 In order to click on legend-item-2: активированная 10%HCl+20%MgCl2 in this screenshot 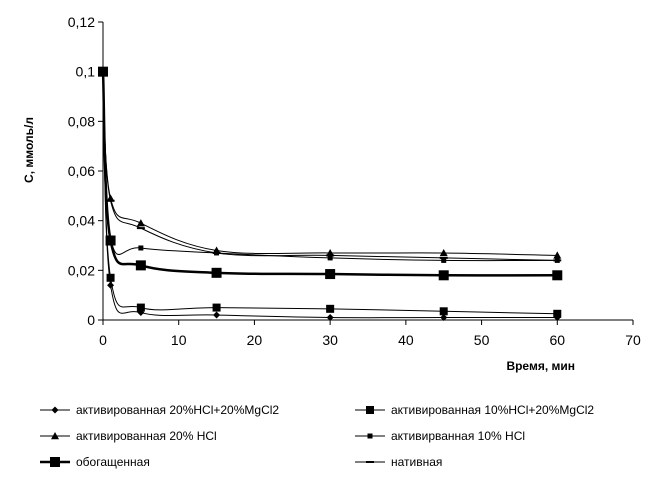, I will do `click(474, 410)`.